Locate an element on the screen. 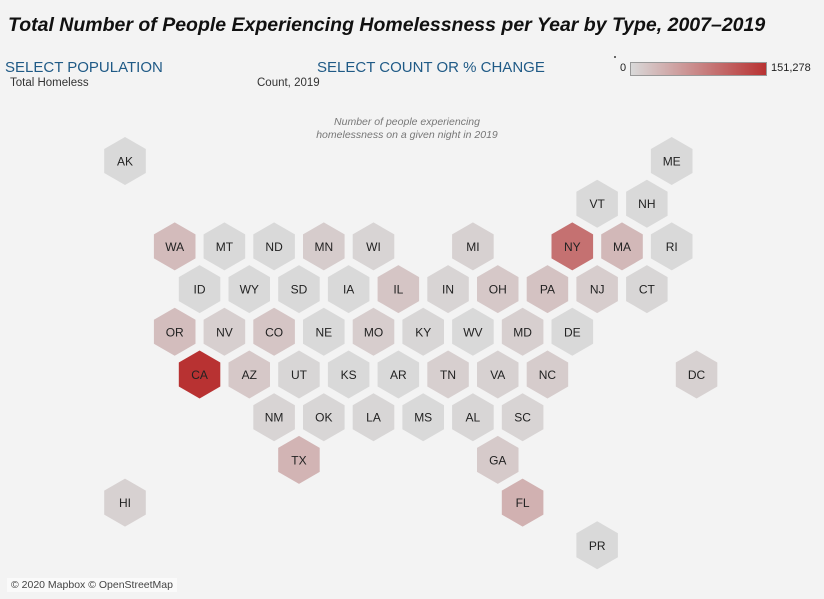  state-tile-mn: MN is located at coordinates (324, 246).